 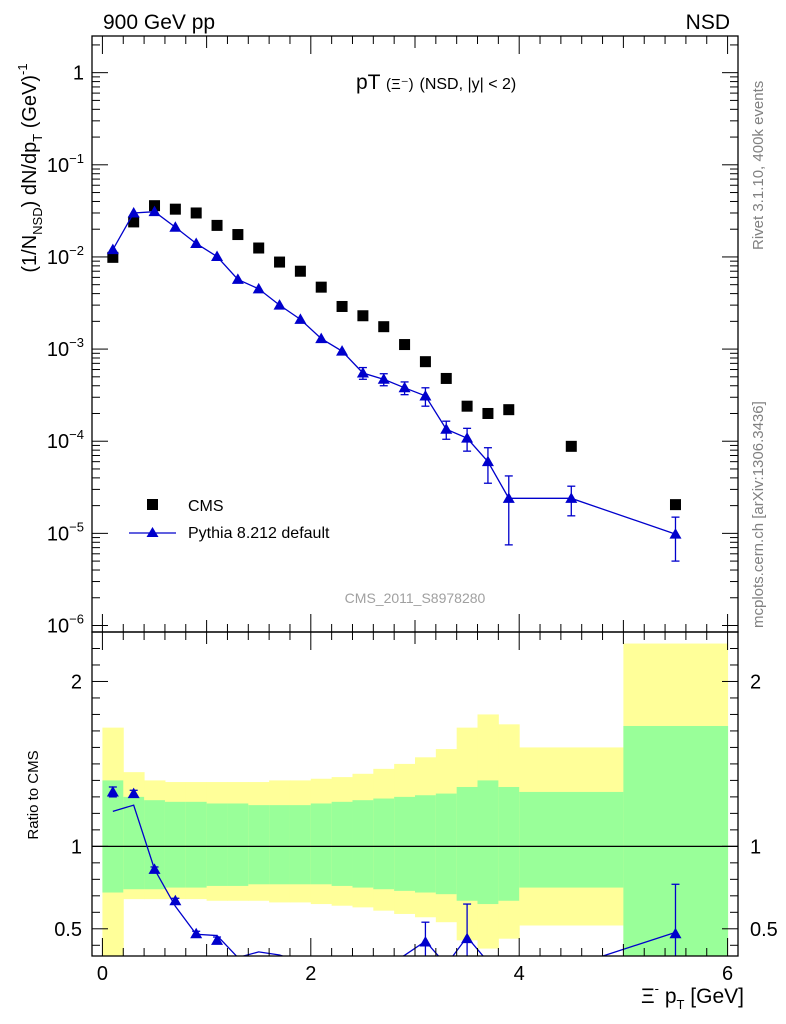 I want to click on plot-title-main: pT, so click(x=368, y=82).